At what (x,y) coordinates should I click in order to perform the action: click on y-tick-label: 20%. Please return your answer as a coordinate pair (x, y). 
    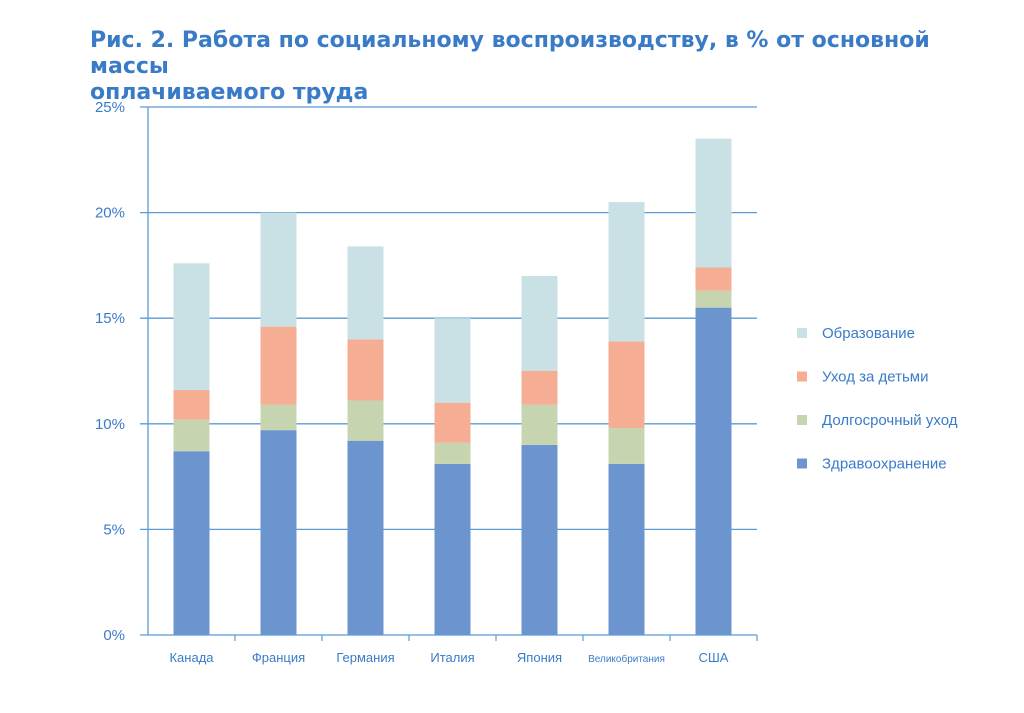
    Looking at the image, I should click on (110, 213).